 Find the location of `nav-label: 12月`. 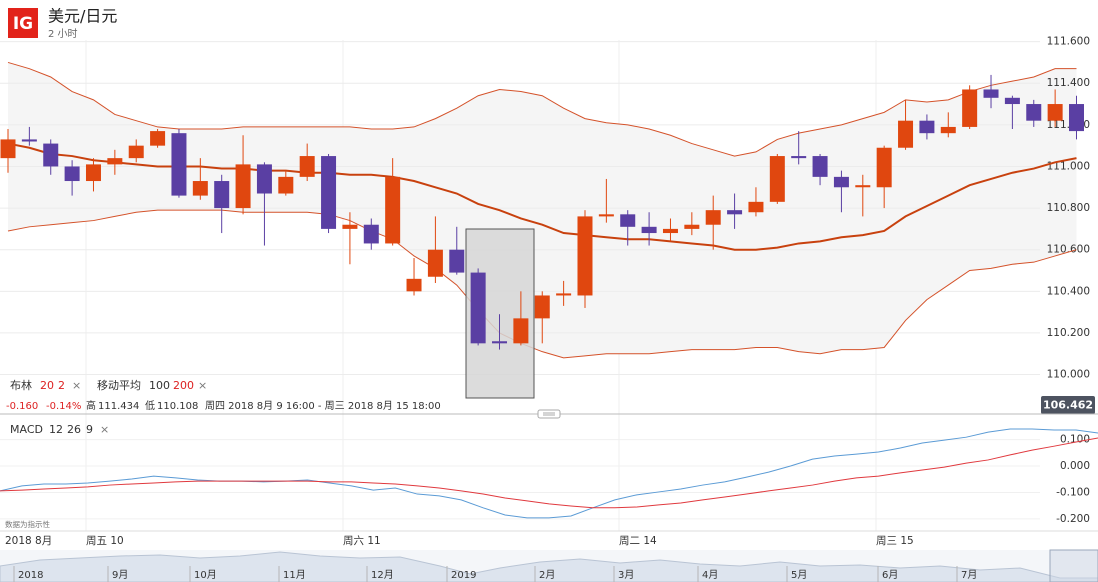

nav-label: 12月 is located at coordinates (382, 575).